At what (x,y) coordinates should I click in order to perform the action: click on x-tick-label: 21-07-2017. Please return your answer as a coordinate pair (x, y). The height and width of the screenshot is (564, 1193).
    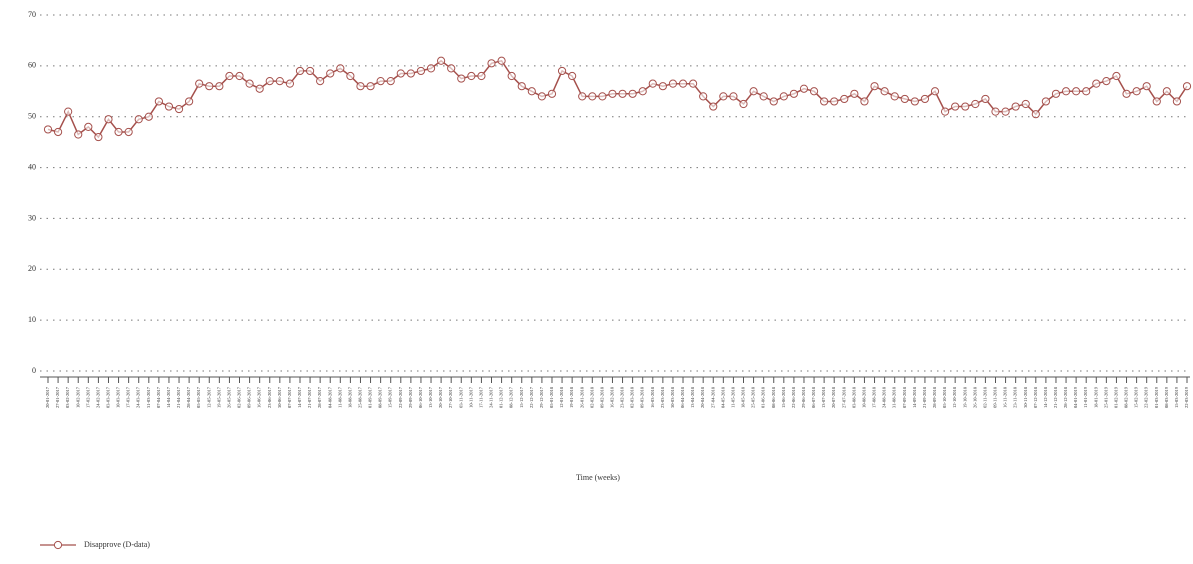
    Looking at the image, I should click on (309, 397).